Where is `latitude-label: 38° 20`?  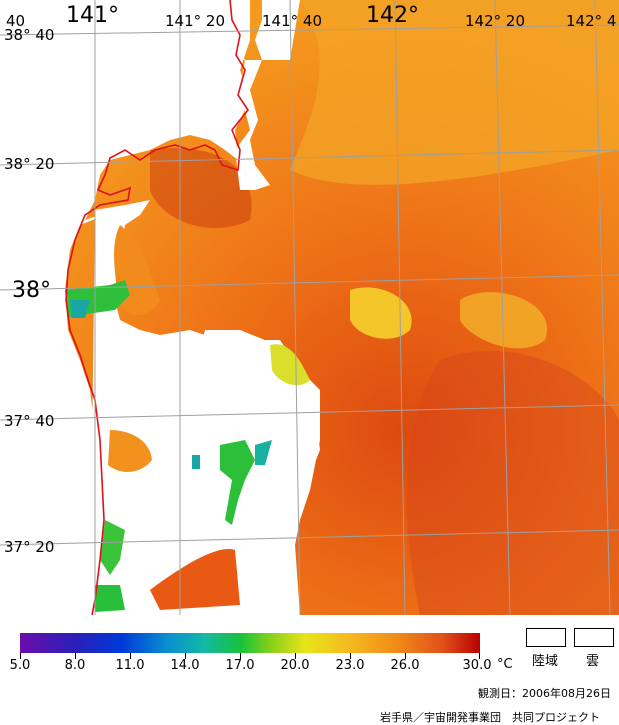
latitude-label: 38° 20 is located at coordinates (29, 164).